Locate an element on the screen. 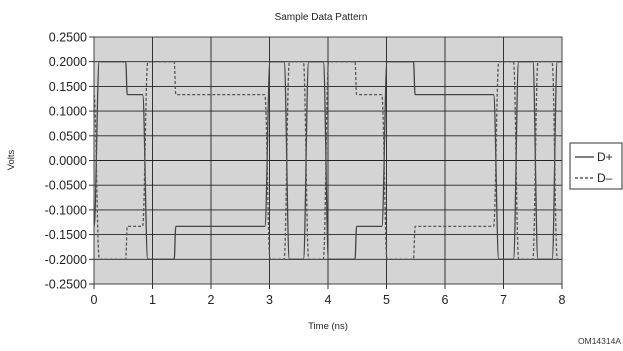  x-tick-label: 5 is located at coordinates (386, 300).